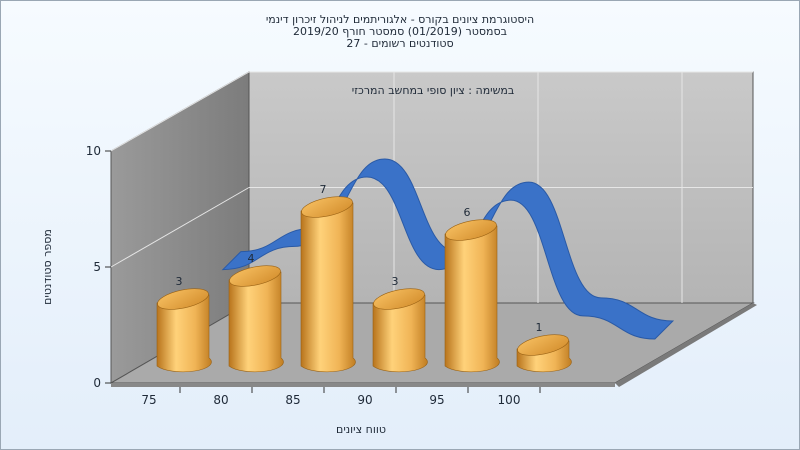  I want to click on bar-data-label: 4, so click(251, 258).